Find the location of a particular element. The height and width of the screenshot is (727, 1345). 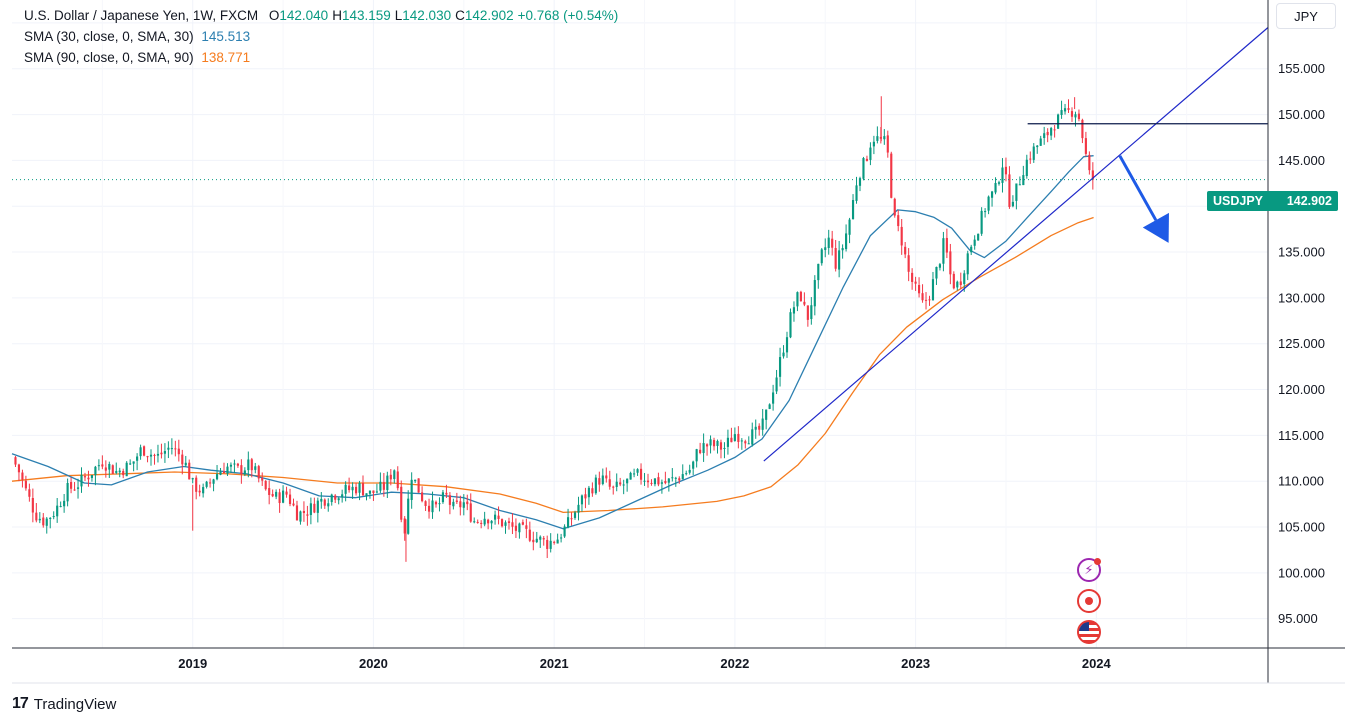

us-flag-icon is located at coordinates (1089, 632).